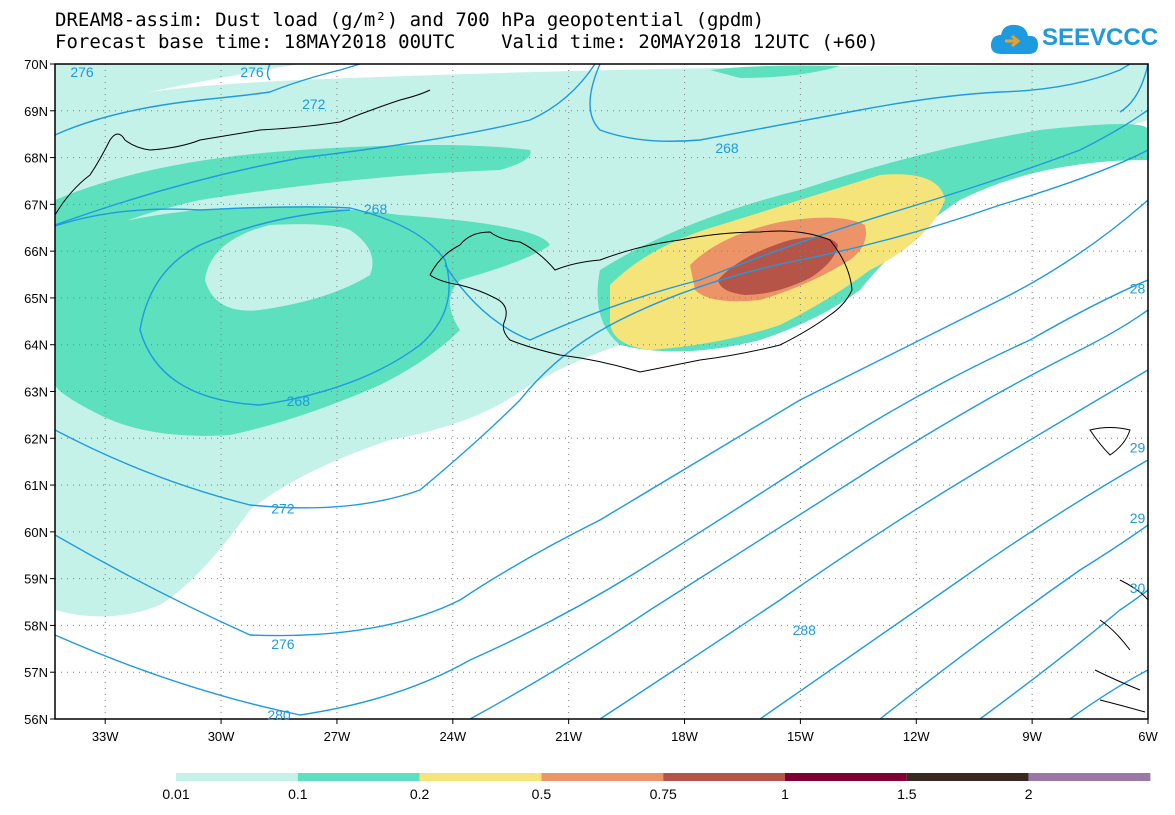 The height and width of the screenshot is (815, 1175). Describe the element at coordinates (36, 719) in the screenshot. I see `lat-tick-label: 56N` at that location.